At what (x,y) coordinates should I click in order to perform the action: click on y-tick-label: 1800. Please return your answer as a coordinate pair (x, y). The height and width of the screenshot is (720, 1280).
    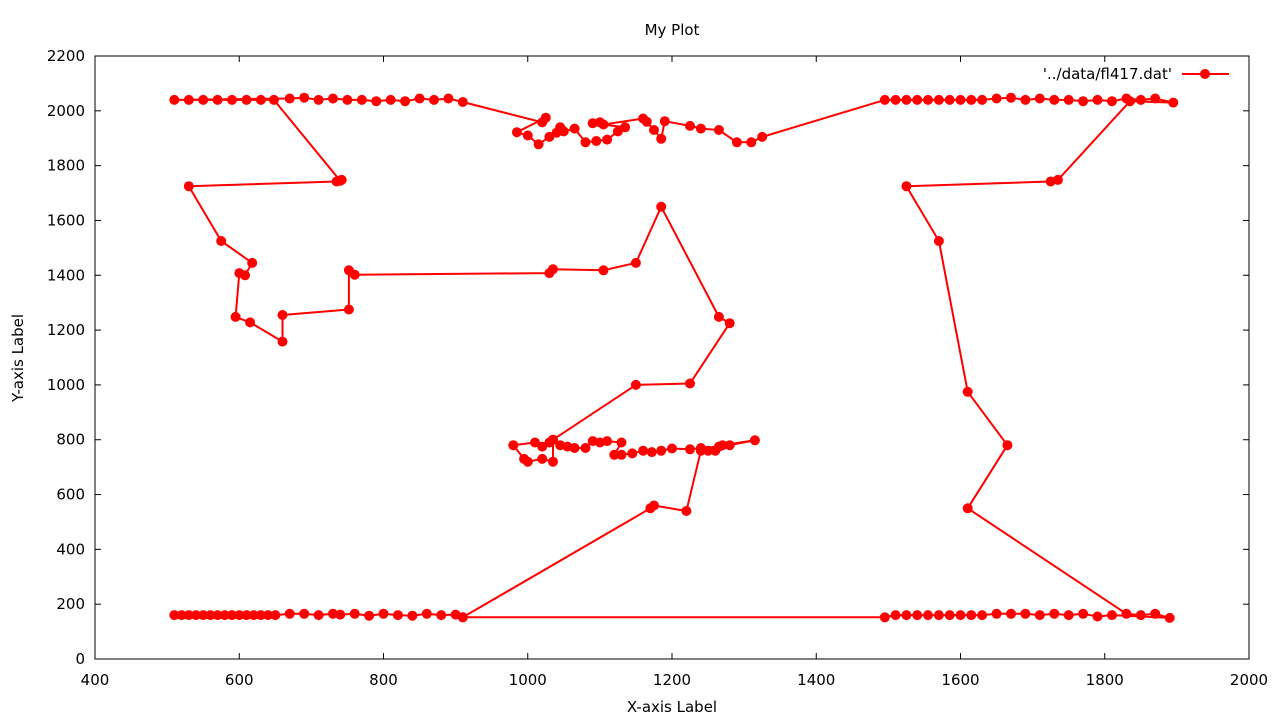
    Looking at the image, I should click on (66, 166).